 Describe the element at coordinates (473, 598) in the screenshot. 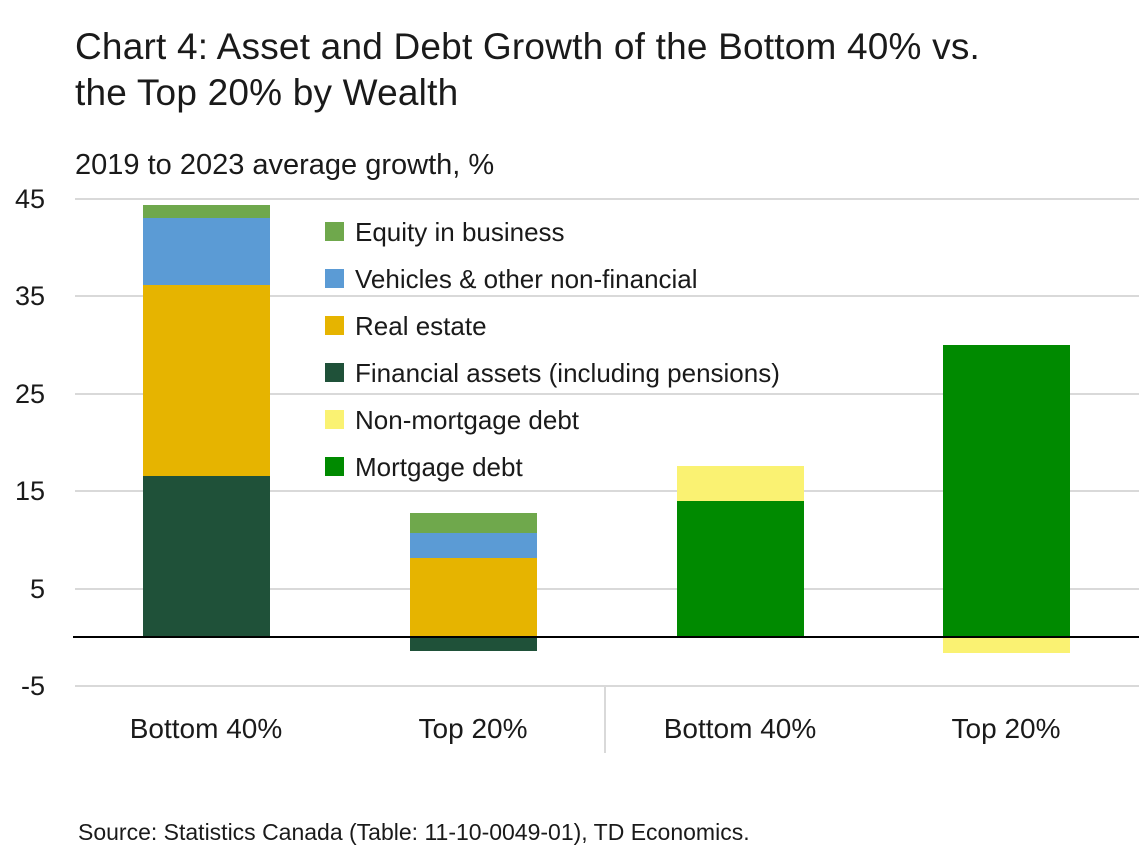

I see `bar-segment-top-20-1-real-estate` at that location.